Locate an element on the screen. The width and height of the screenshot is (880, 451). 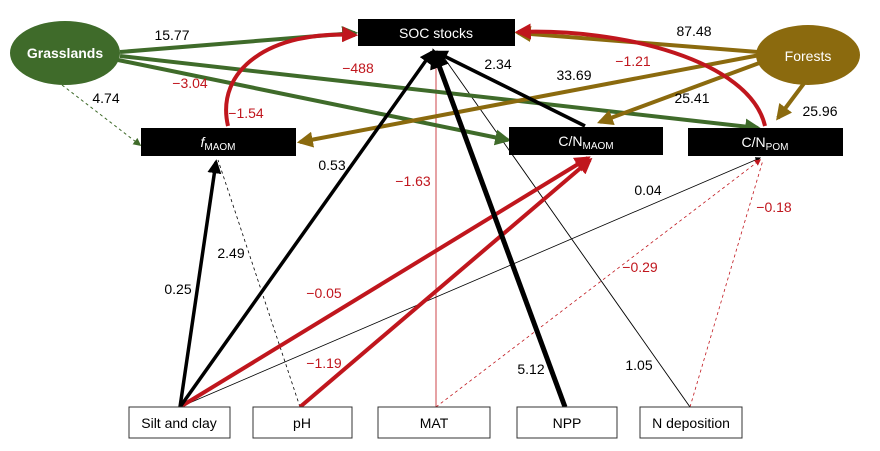
path-grass-cnpom is located at coordinates (440, 94).